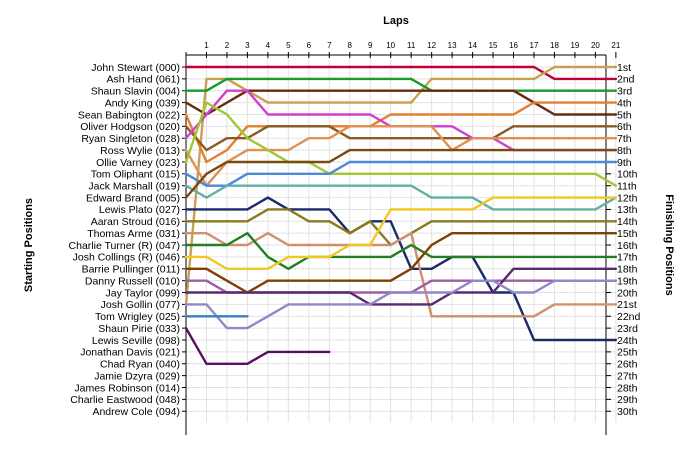 The width and height of the screenshot is (700, 450). Describe the element at coordinates (513, 45) in the screenshot. I see `lap-tick-label: 16` at that location.